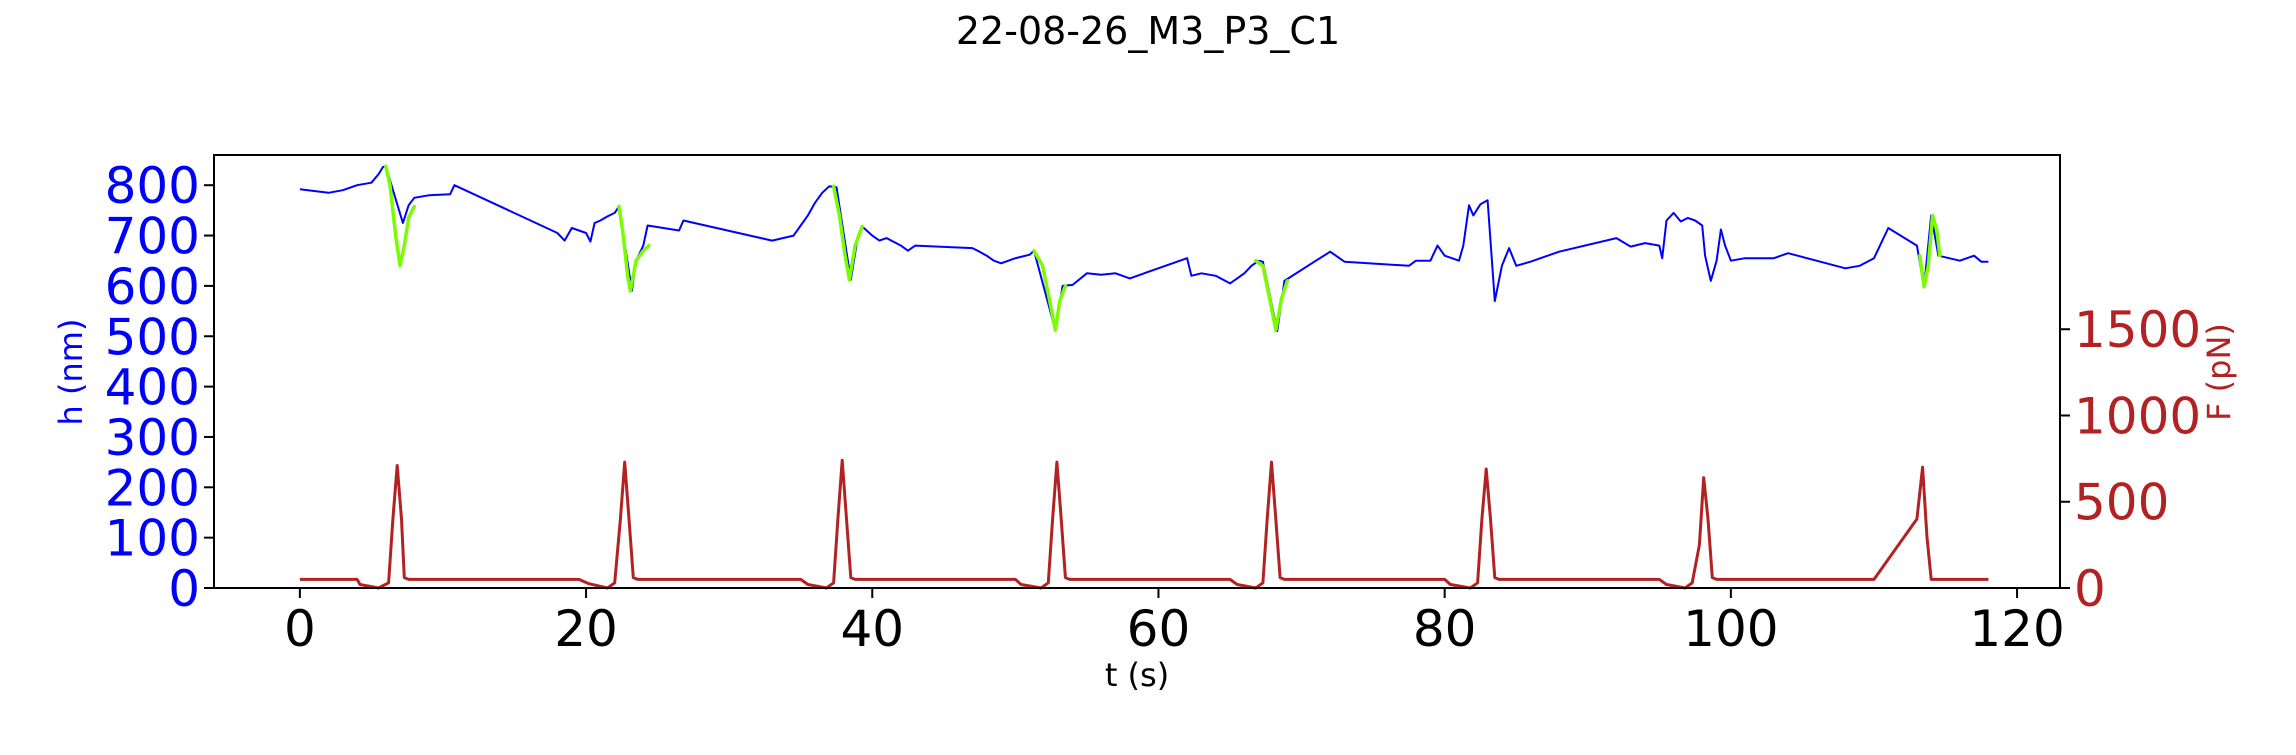 The width and height of the screenshot is (2296, 755). Describe the element at coordinates (152, 237) in the screenshot. I see `y-tick-label-left: 700` at that location.